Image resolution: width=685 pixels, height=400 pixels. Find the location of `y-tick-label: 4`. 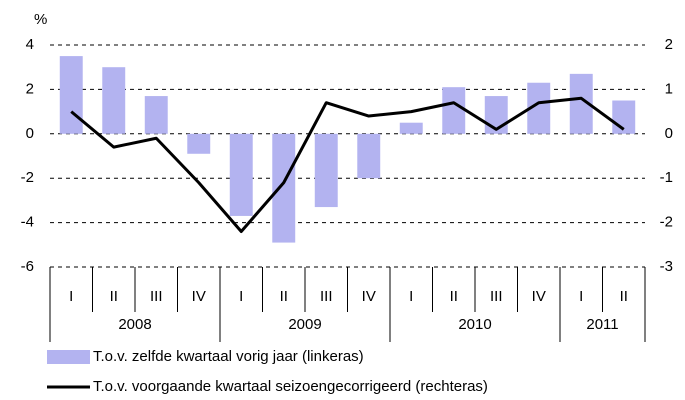

y-tick-label: 4 is located at coordinates (30, 44).